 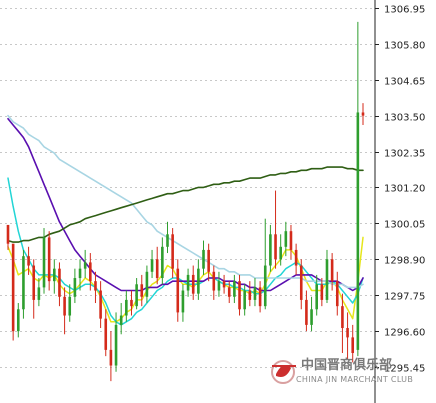 I want to click on y-tick-label: 1302.35, so click(x=404, y=154).